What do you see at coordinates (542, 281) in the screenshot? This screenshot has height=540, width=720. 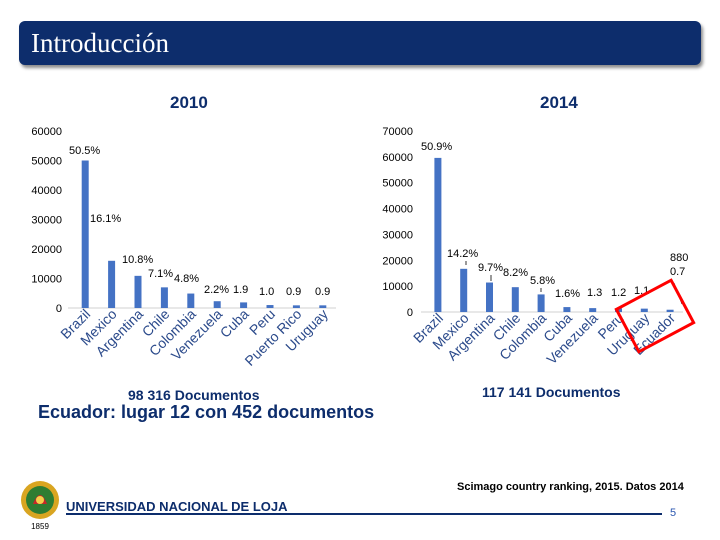 I see `data-label: 5.8%` at bounding box center [542, 281].